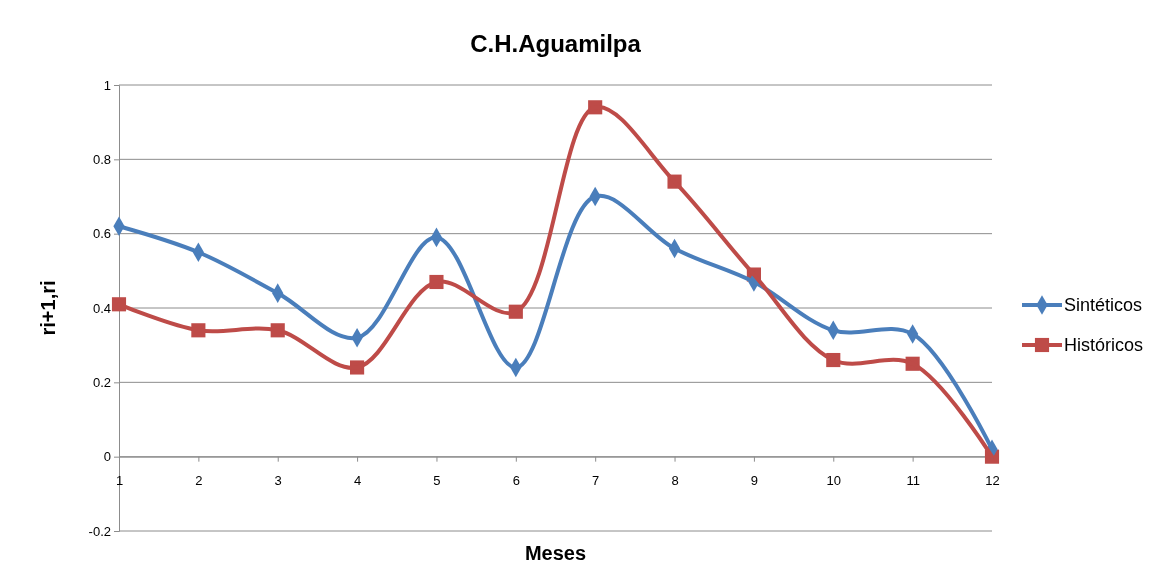  I want to click on x-tick-label: 8, so click(675, 481).